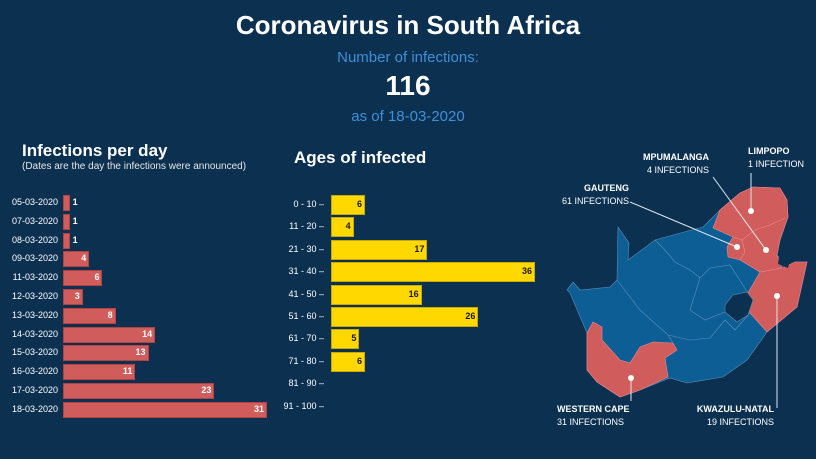  What do you see at coordinates (676, 157) in the screenshot?
I see `province-name: MPUMALANGA` at bounding box center [676, 157].